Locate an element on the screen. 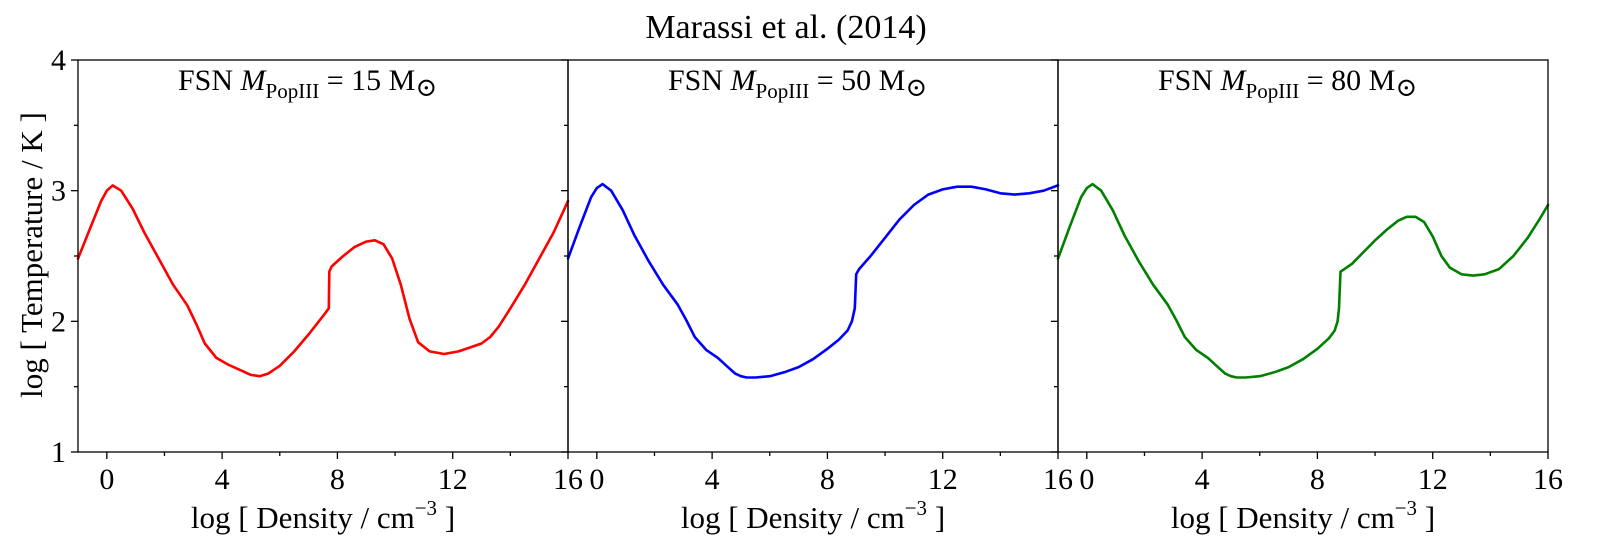 The image size is (1600, 550). y-tick-label: 4 is located at coordinates (58, 60).